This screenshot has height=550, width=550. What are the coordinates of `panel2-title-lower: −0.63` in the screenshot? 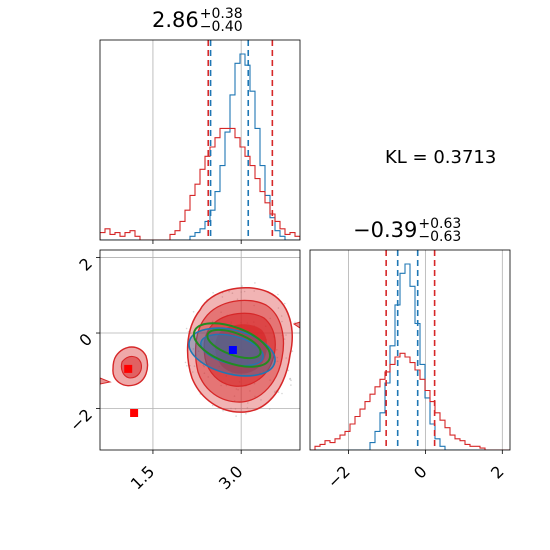 It's located at (440, 237).